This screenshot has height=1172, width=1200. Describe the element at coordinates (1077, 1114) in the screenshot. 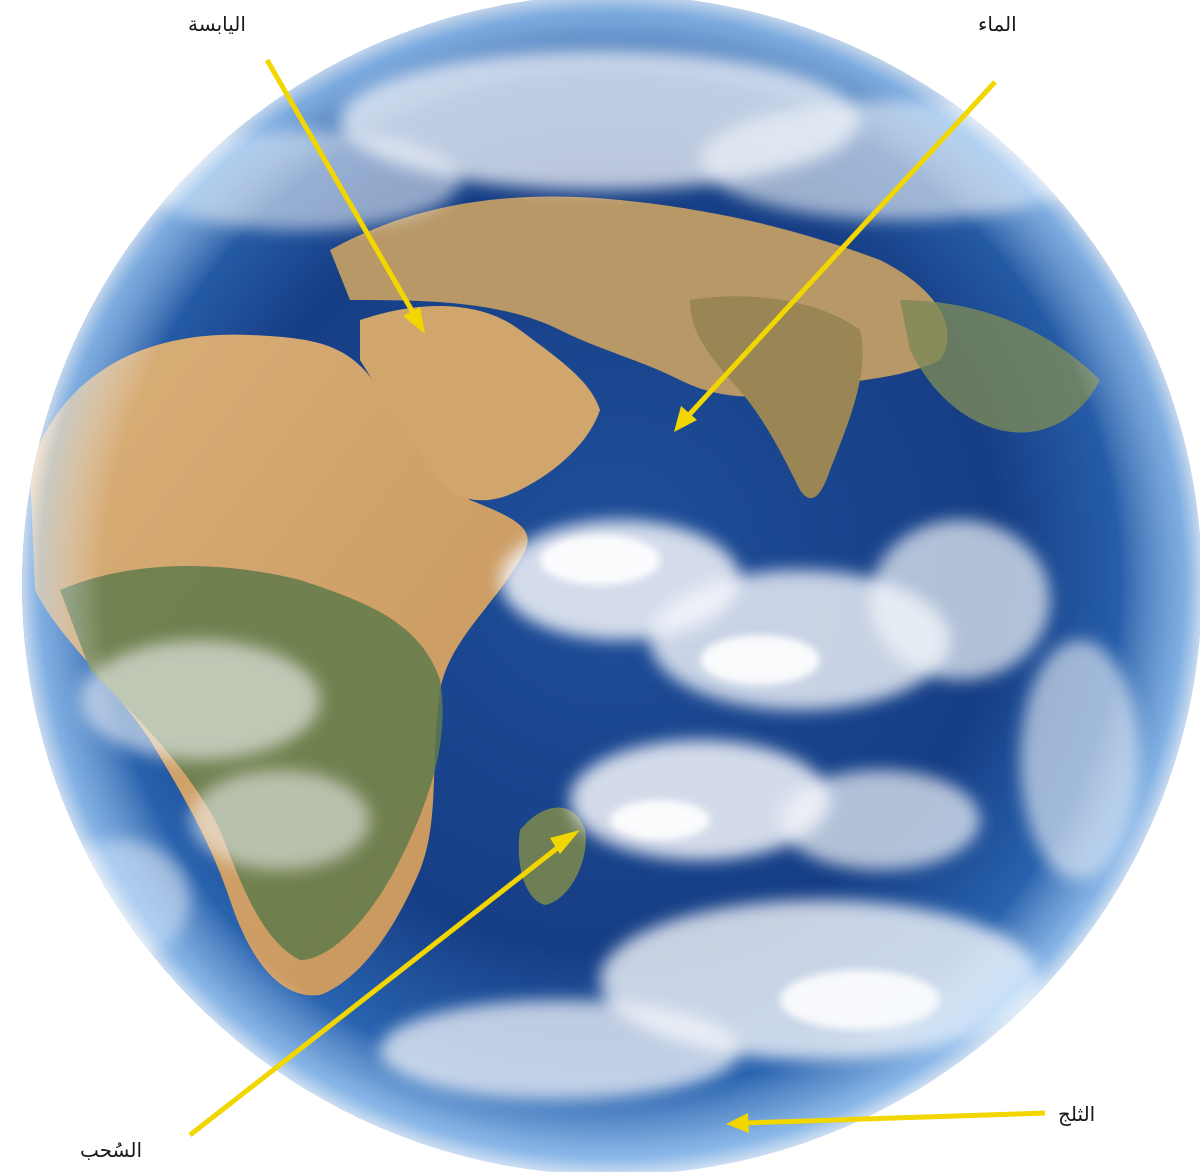

I see `label-snow: الثلج` at that location.